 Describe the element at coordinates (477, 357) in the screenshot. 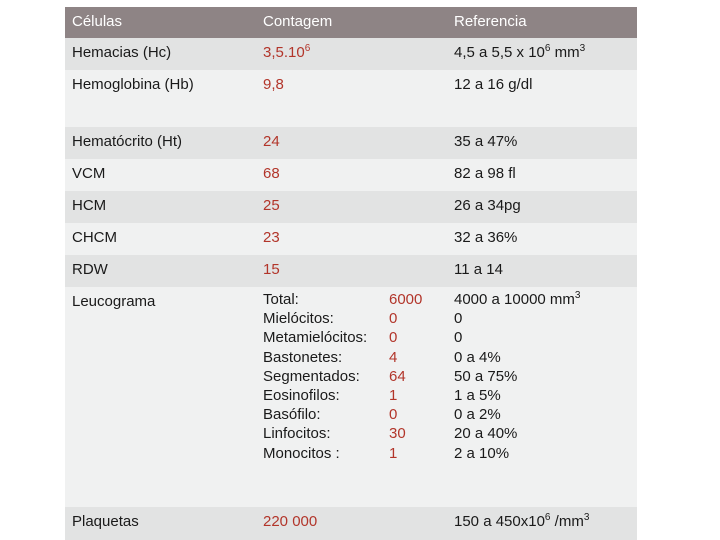

I see `leucograma-reference: 0 a 4%` at that location.